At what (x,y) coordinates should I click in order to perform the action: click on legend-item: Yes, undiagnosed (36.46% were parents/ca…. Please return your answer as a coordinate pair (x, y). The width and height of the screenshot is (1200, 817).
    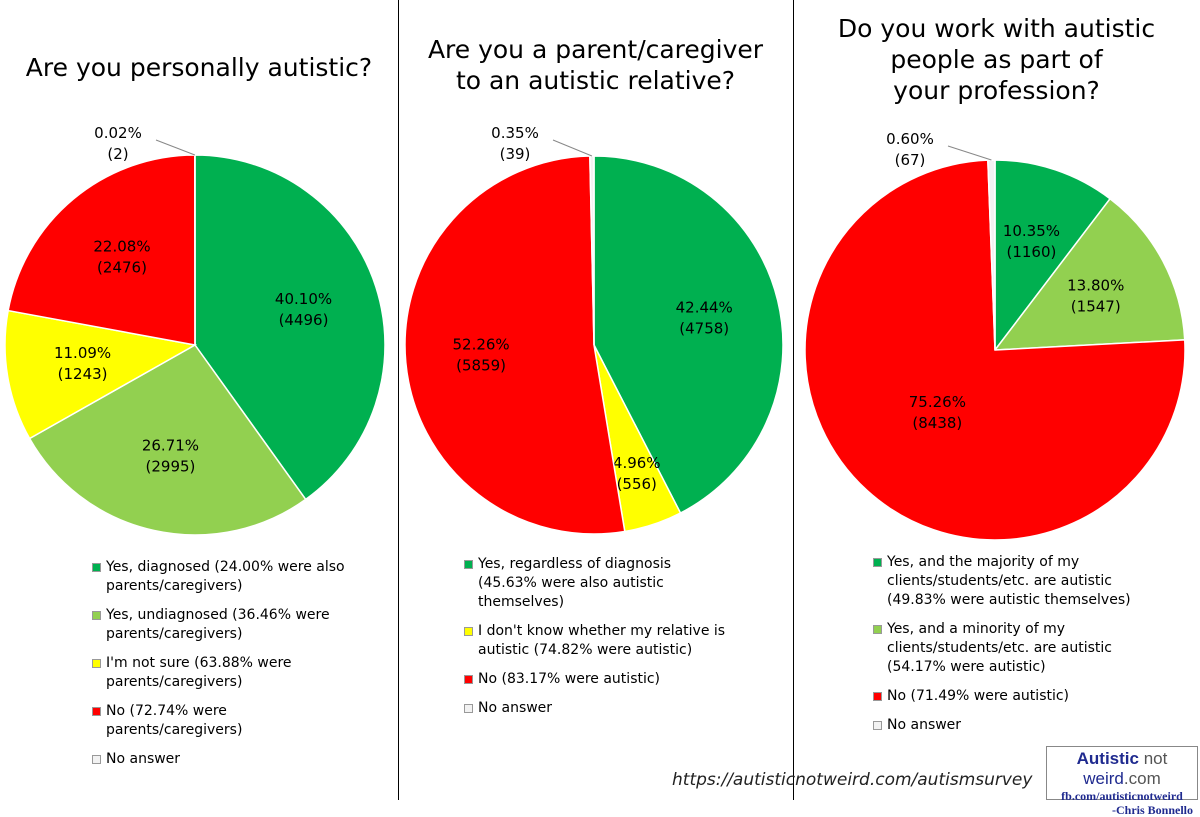
    Looking at the image, I should click on (227, 625).